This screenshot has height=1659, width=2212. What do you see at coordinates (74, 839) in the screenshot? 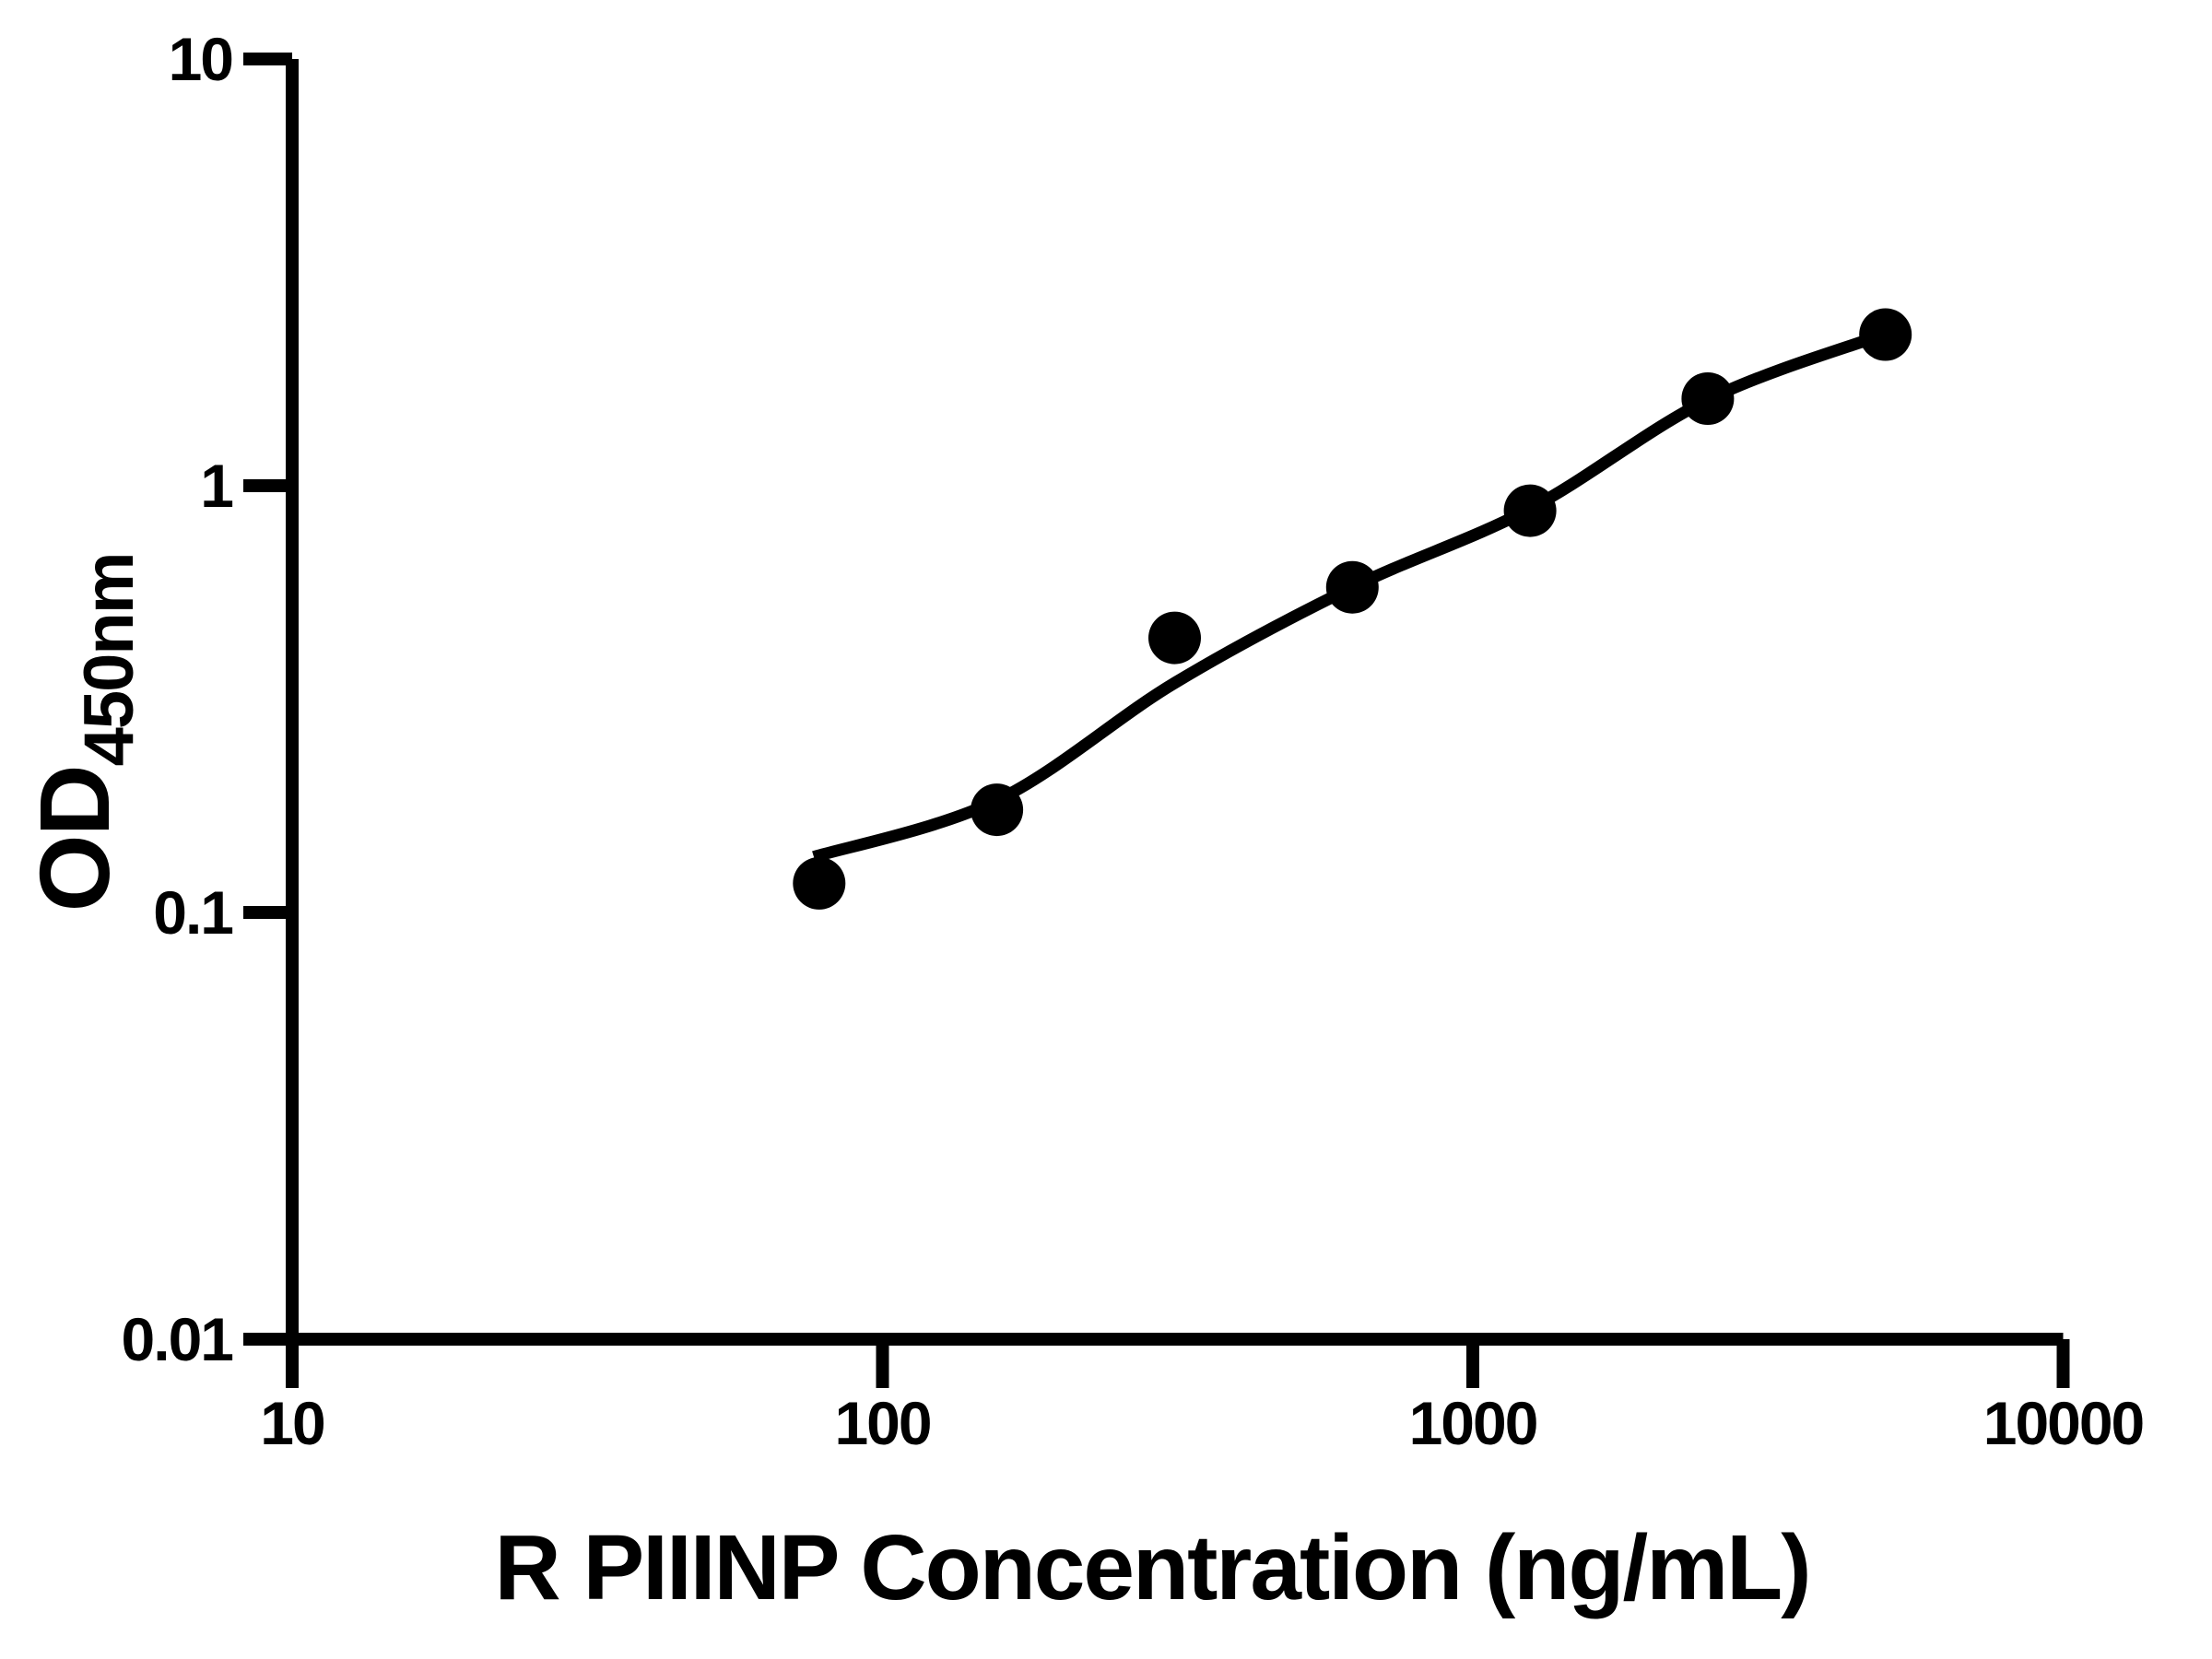
I see `y-axis-title-main: OD` at bounding box center [74, 839].